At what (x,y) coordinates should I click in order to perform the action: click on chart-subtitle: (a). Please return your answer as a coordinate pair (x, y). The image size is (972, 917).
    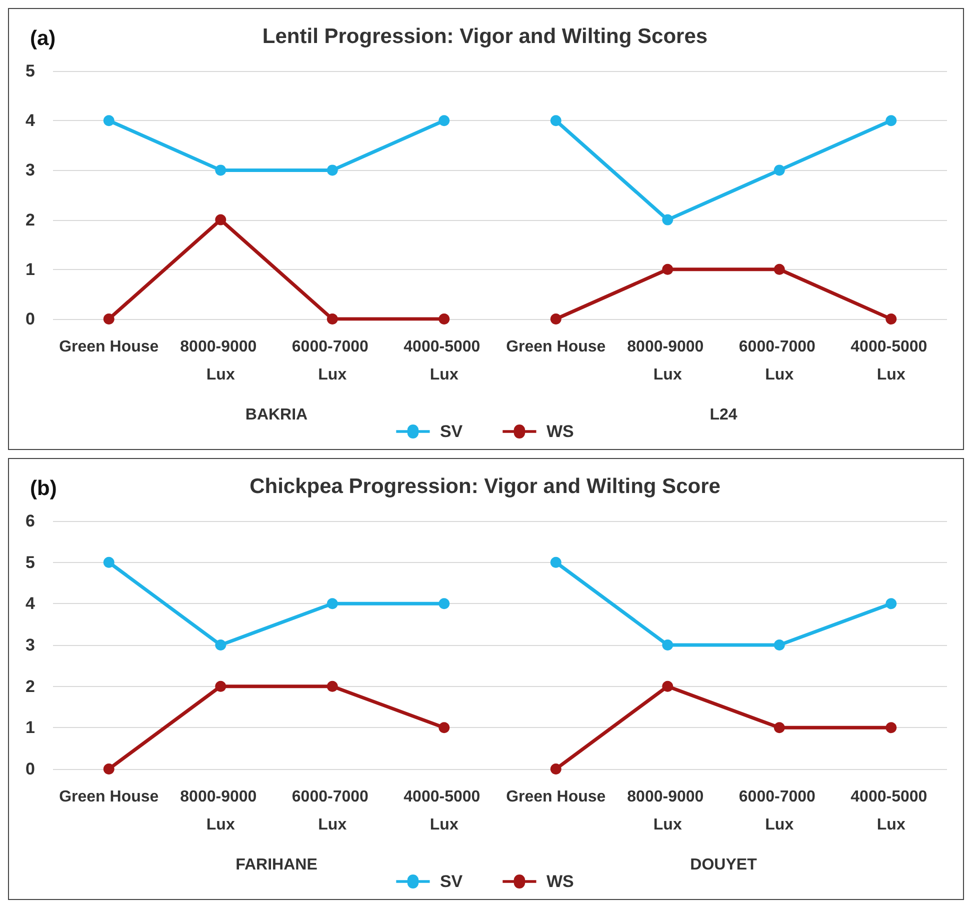
    Looking at the image, I should click on (43, 38).